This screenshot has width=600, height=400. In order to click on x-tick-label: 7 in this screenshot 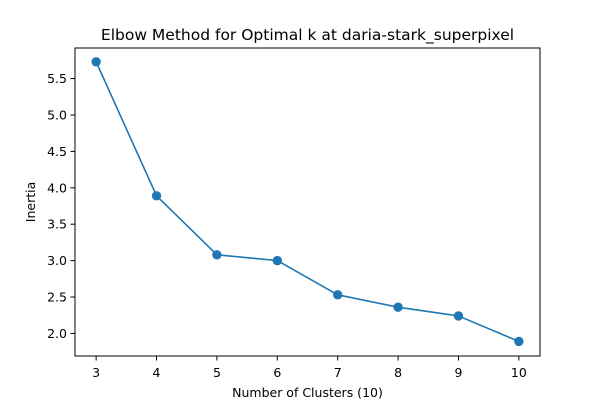, I will do `click(338, 372)`.